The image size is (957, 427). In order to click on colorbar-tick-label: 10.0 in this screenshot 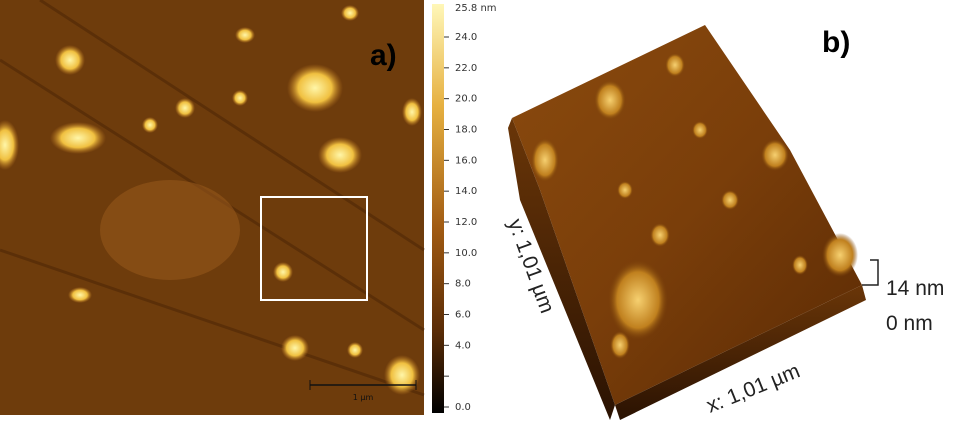, I will do `click(466, 253)`.